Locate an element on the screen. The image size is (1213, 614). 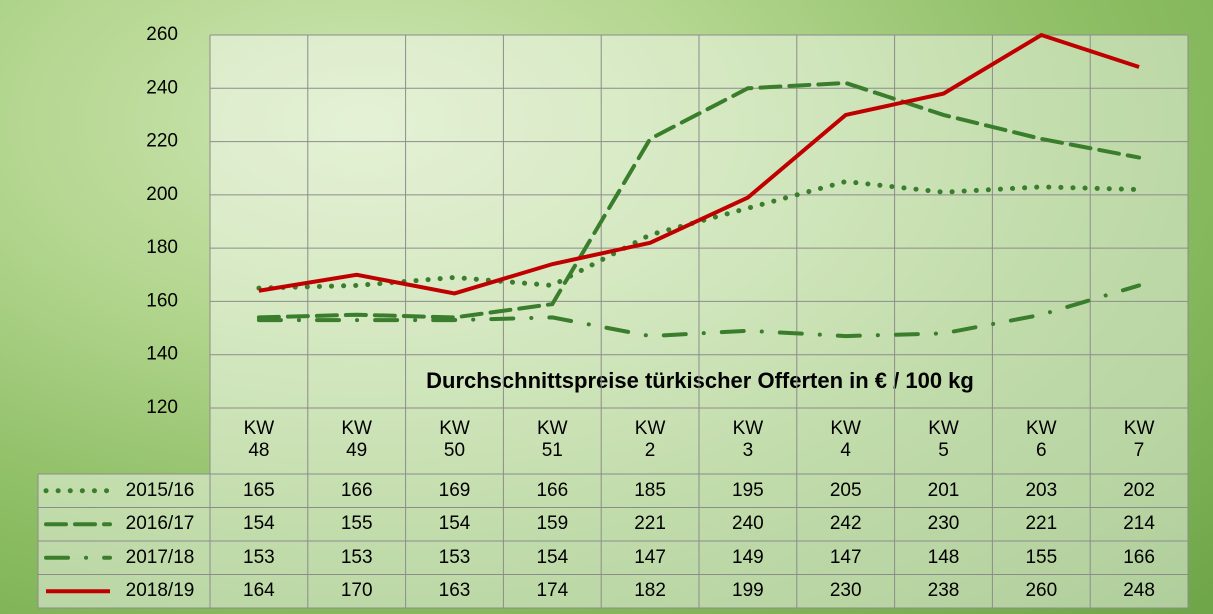
legend-label: 2015/16 is located at coordinates (160, 490).